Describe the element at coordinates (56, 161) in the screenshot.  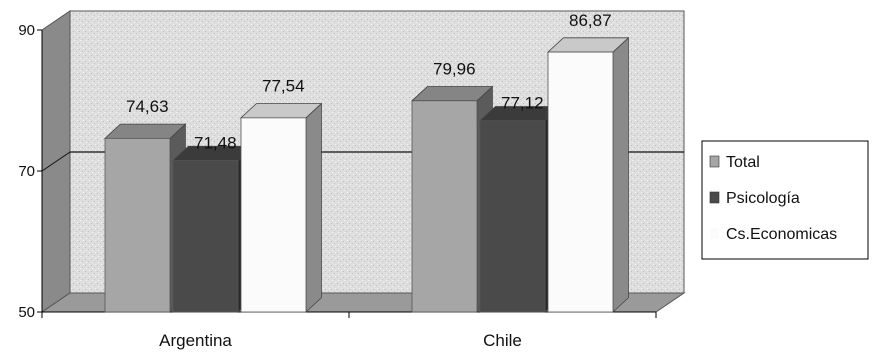
I see `gridline-side` at that location.